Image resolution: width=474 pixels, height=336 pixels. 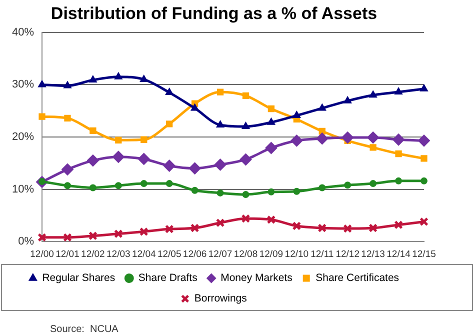 I want to click on y-tick-label: 30%, so click(x=23, y=84).